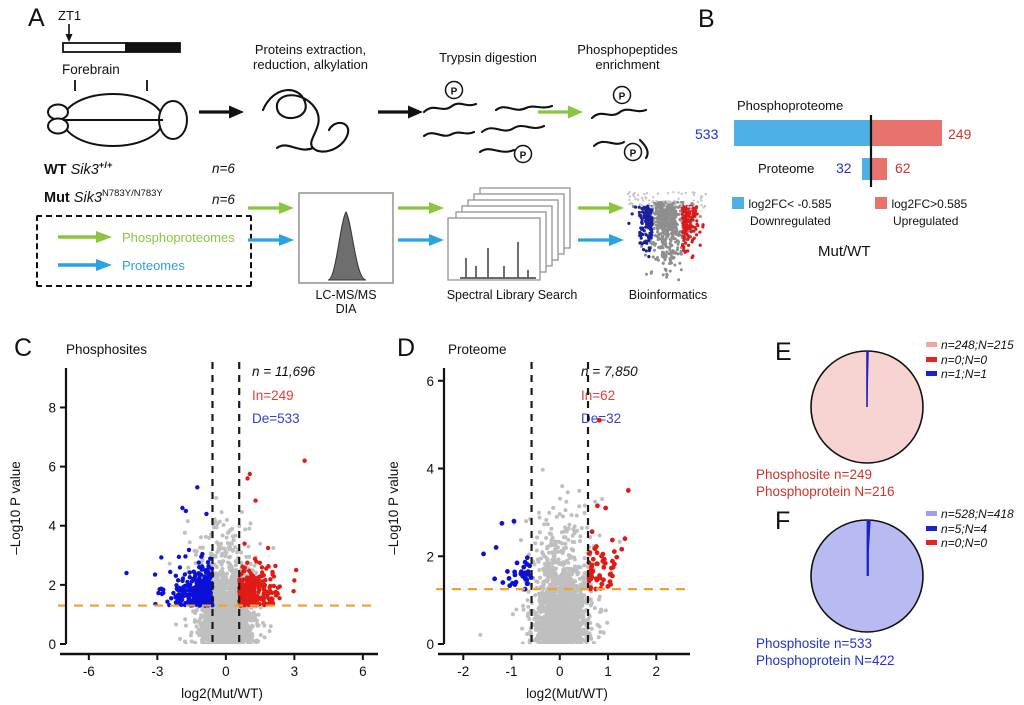 The image size is (1024, 705). What do you see at coordinates (786, 168) in the screenshot?
I see `bar-label-proteome: Proteome` at bounding box center [786, 168].